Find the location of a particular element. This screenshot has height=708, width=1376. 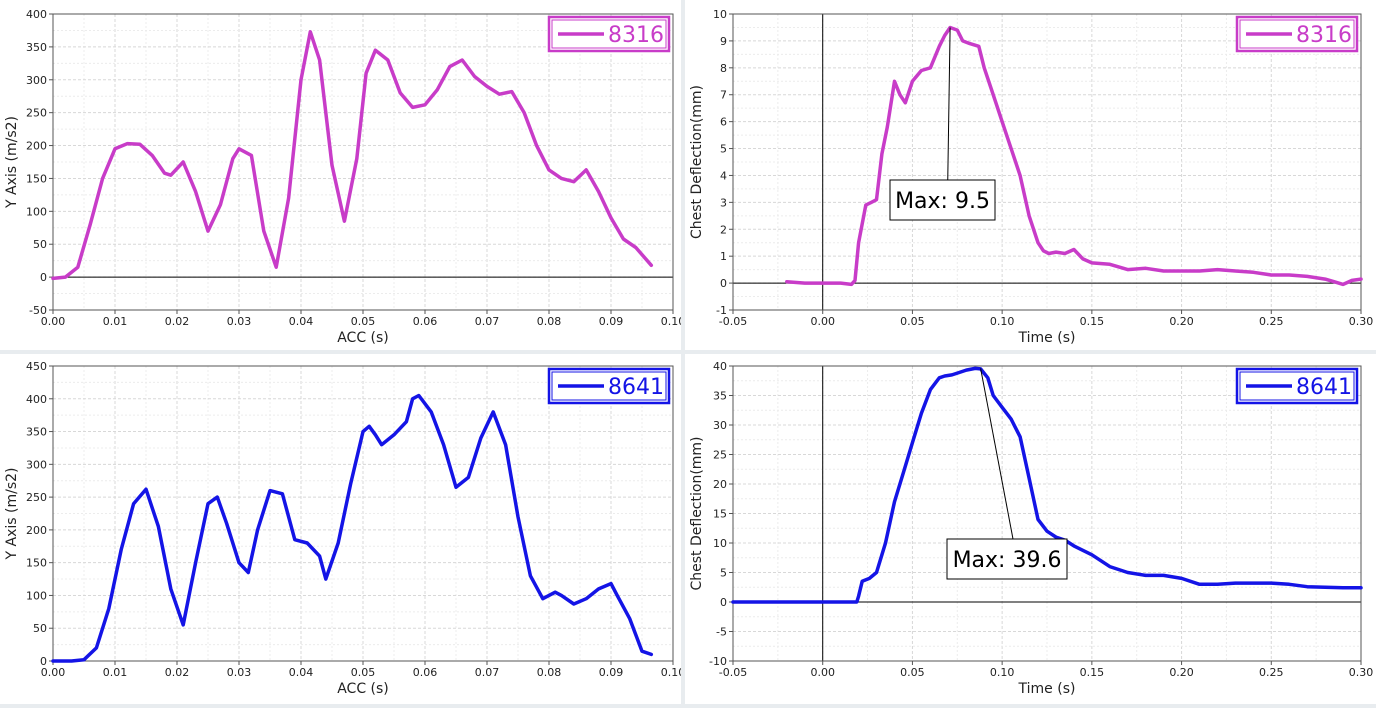

y-axis-label: Chest Deflection(mm) is located at coordinates (697, 513).